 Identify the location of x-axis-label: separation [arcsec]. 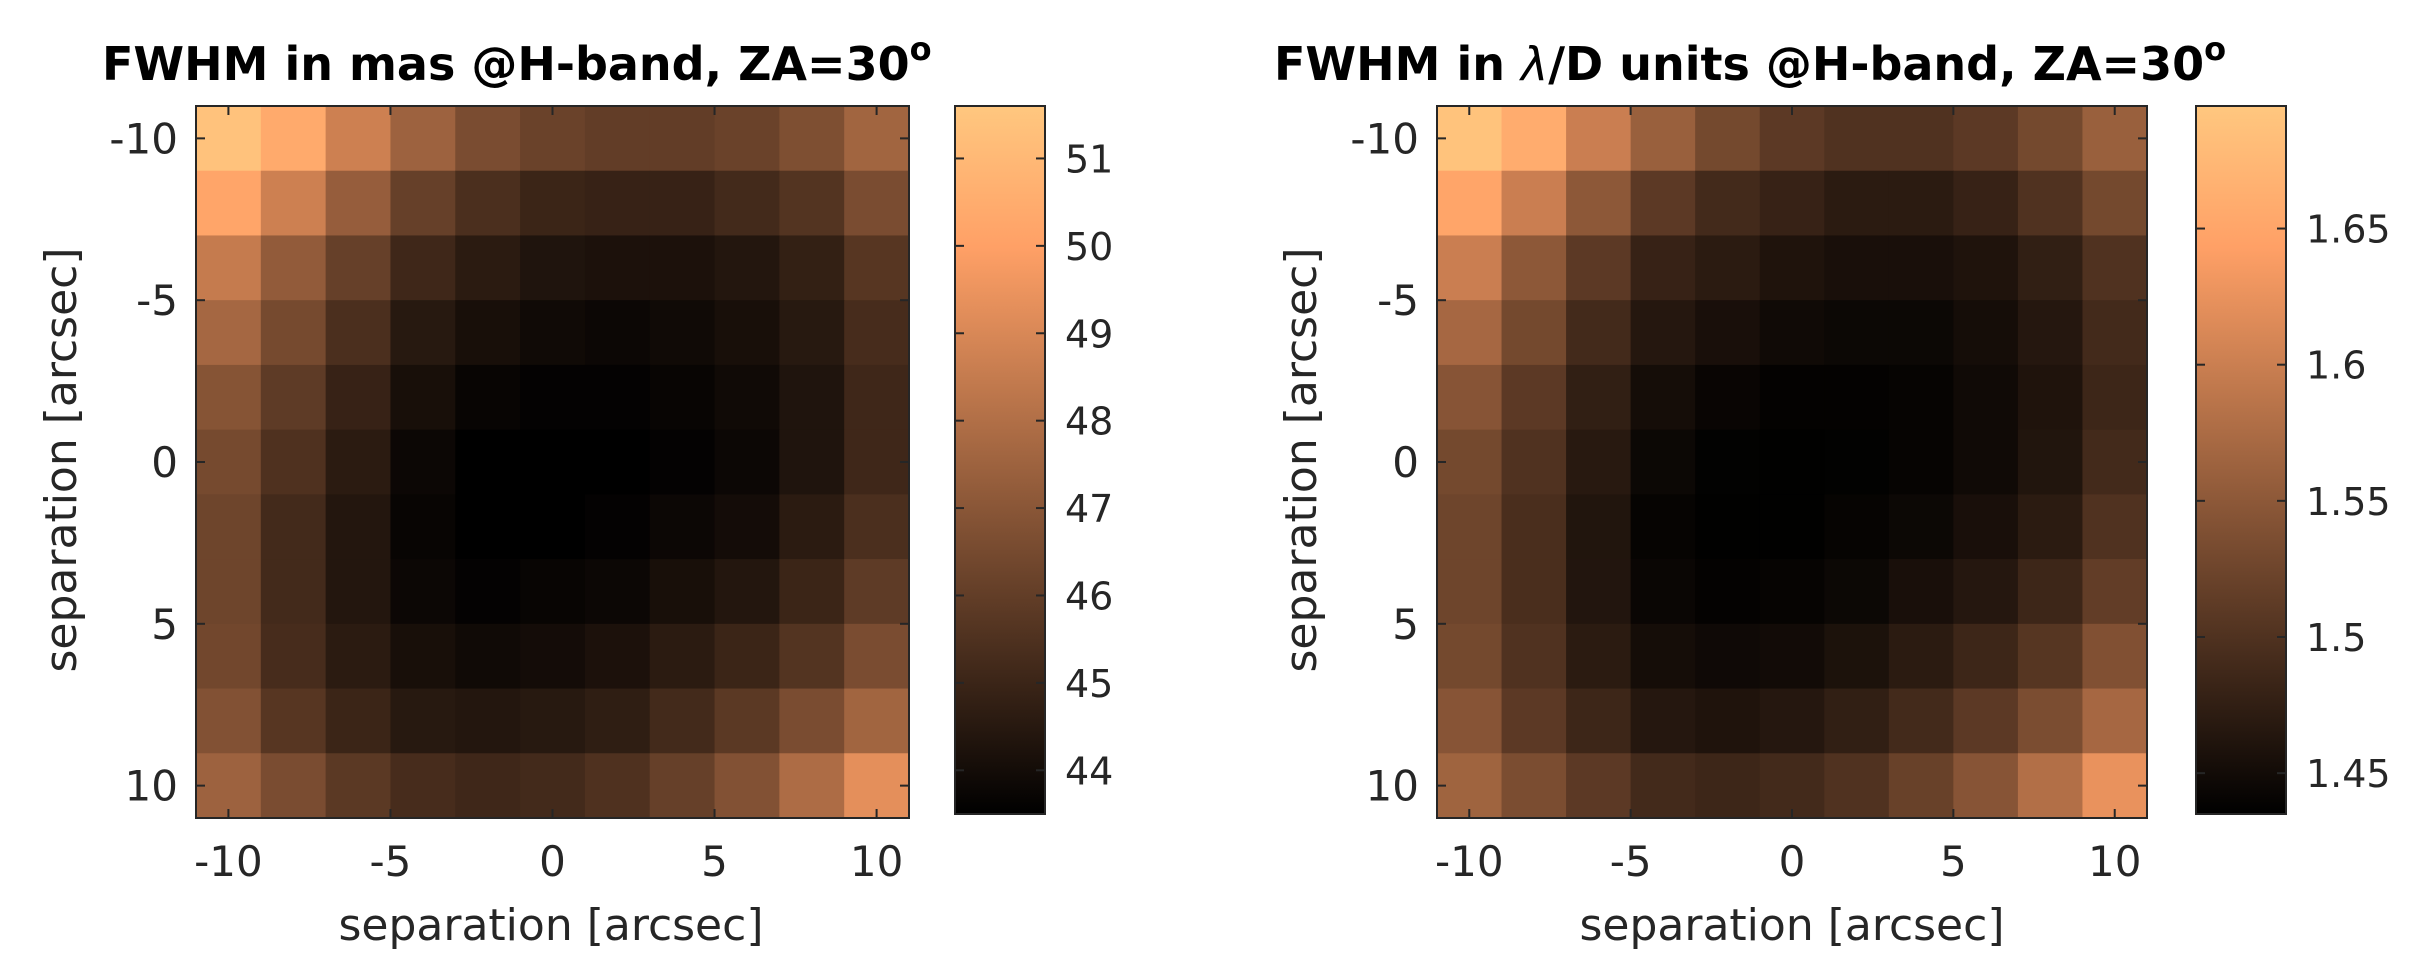
(550, 925).